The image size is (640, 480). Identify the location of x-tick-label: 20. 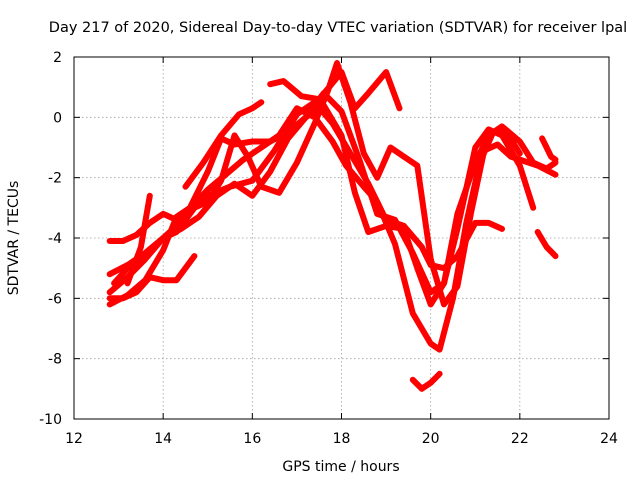
(431, 439).